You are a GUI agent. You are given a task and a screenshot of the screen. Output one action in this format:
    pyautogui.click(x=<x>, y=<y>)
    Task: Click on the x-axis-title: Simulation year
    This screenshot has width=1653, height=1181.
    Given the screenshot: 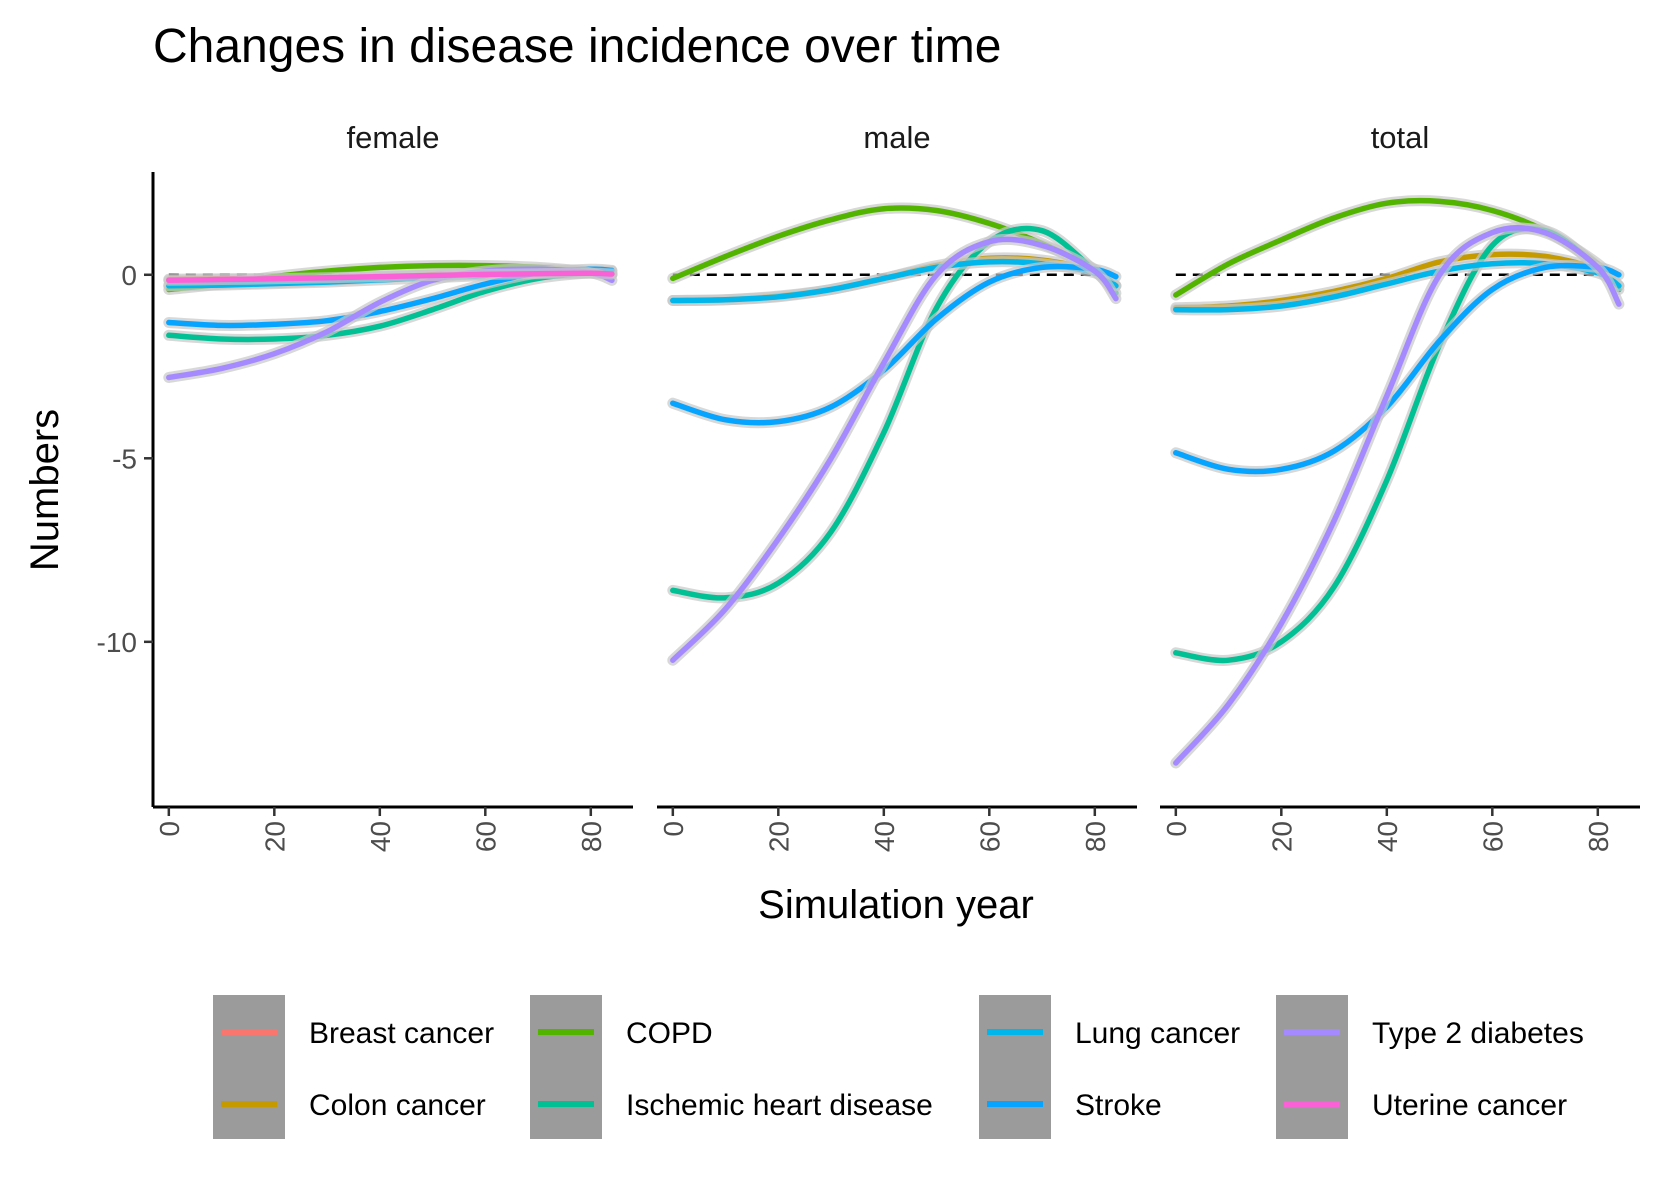 What is the action you would take?
    pyautogui.click(x=896, y=905)
    